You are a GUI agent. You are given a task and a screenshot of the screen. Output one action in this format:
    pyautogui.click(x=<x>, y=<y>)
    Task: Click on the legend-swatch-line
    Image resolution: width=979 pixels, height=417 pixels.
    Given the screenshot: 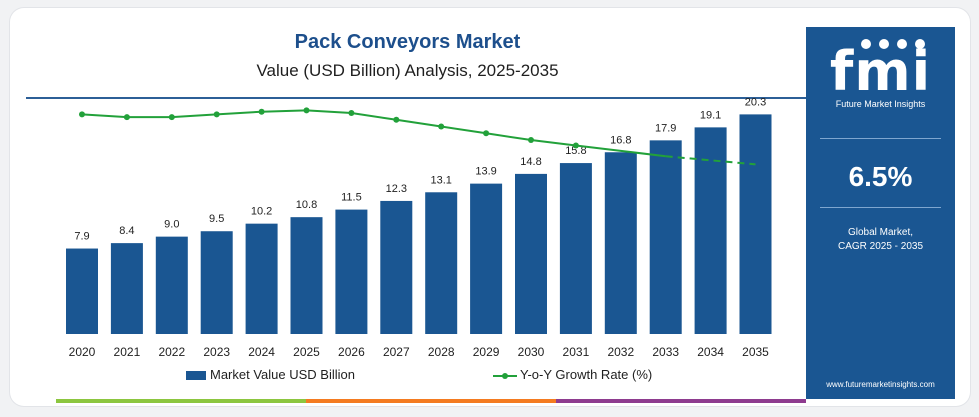 What is the action you would take?
    pyautogui.click(x=505, y=375)
    